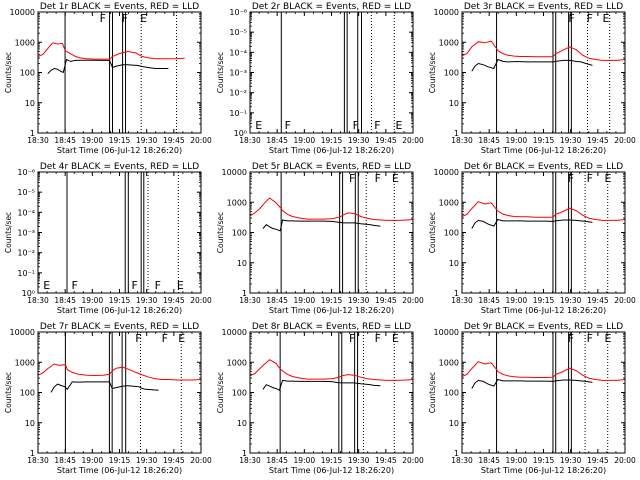 The height and width of the screenshot is (480, 640). What do you see at coordinates (331, 7) in the screenshot?
I see `chart-title: Det 2r BLACK = Events, RED = LLD` at bounding box center [331, 7].